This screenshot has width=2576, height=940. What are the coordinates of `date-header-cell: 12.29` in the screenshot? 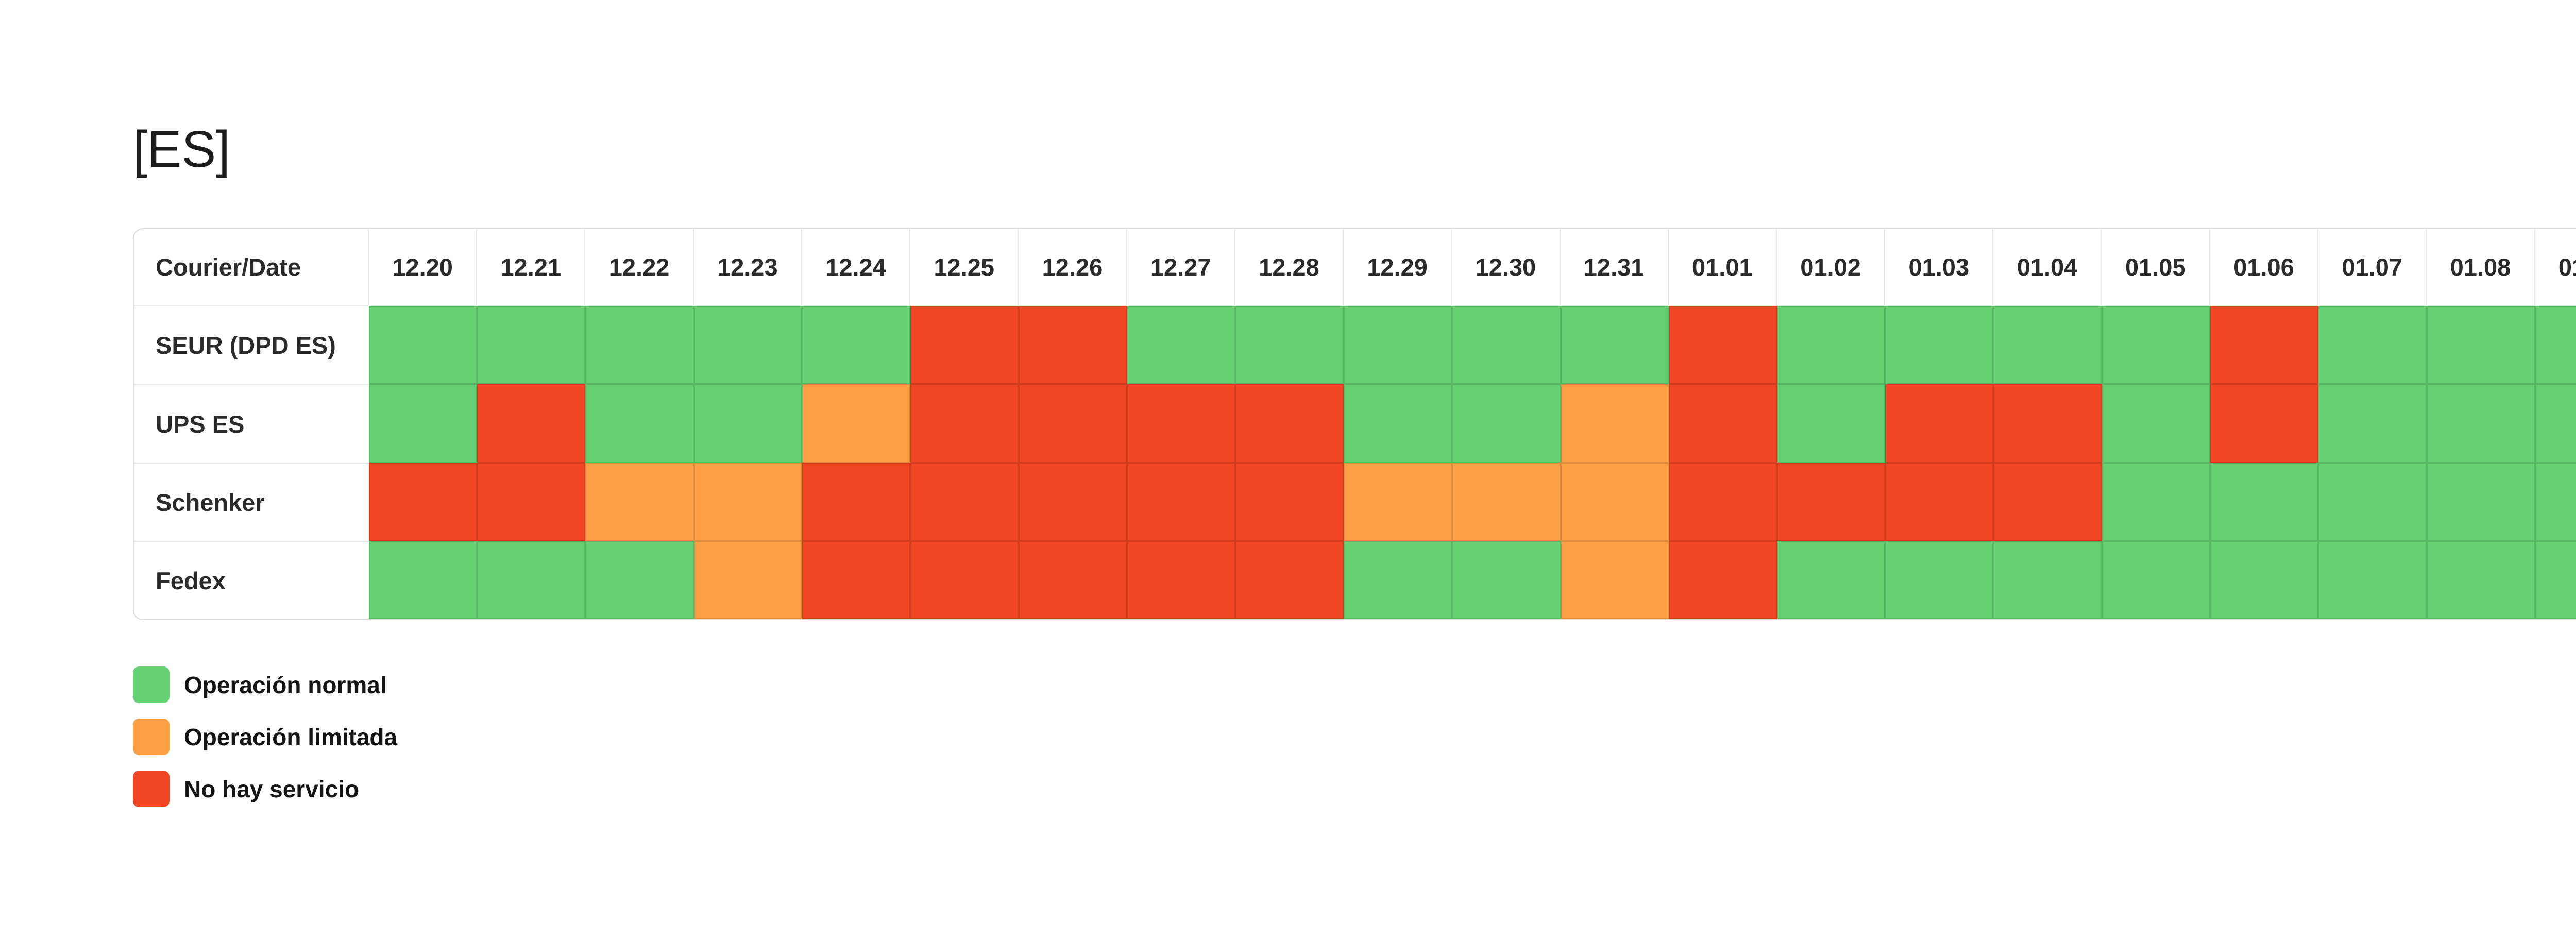 It's located at (1398, 267).